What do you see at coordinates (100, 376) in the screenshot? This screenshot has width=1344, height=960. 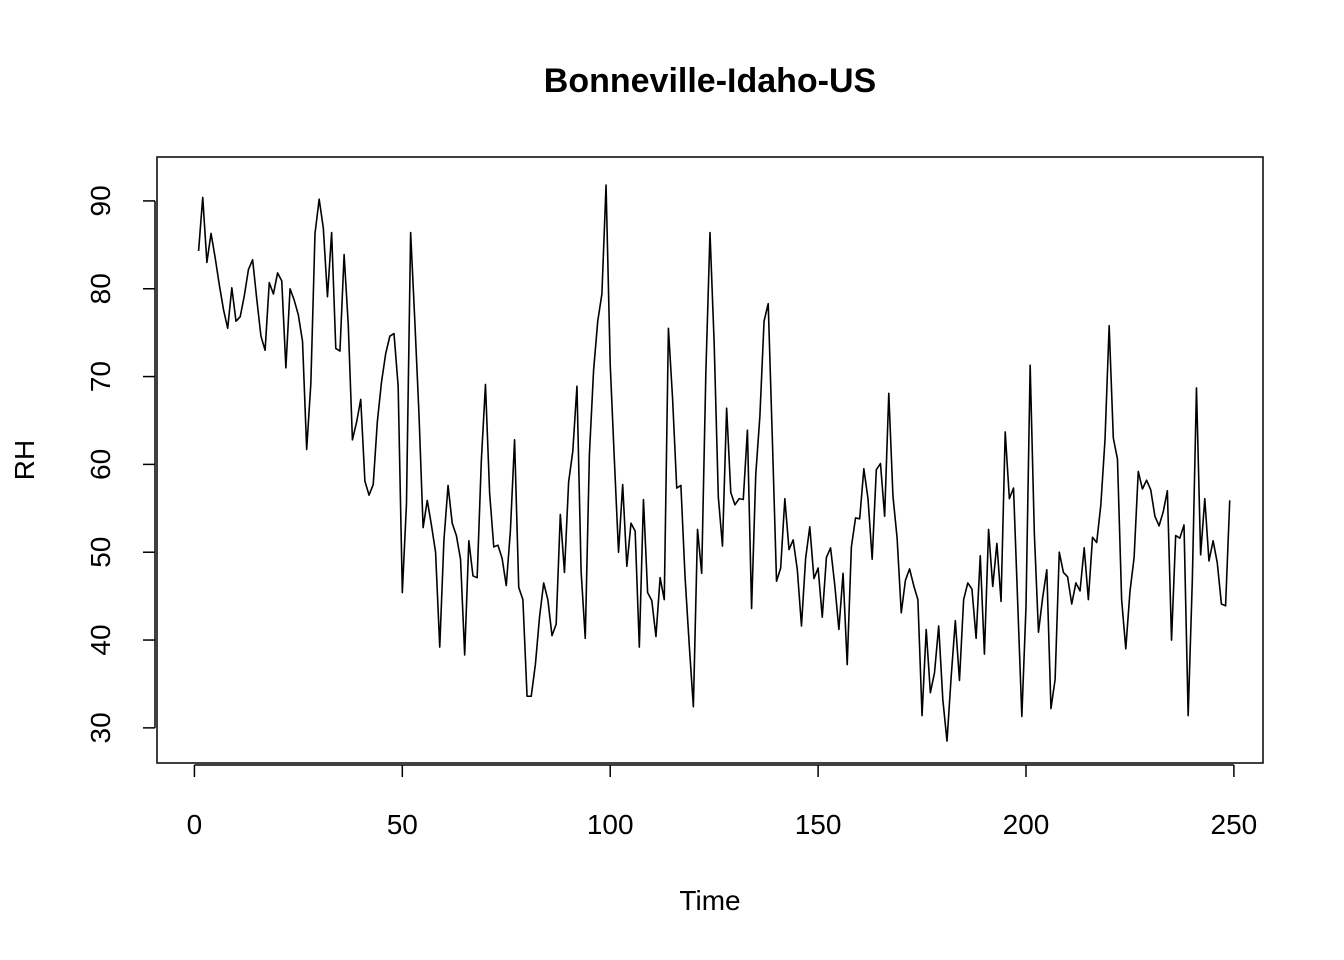 I see `y-tick-label: 70` at bounding box center [100, 376].